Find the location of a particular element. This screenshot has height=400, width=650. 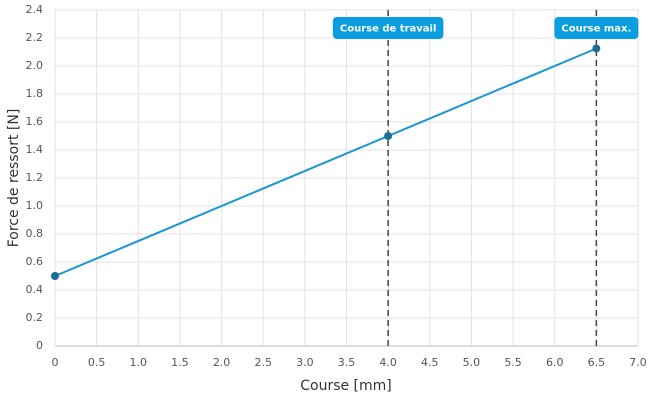

annotation-label: Course max. is located at coordinates (596, 28).